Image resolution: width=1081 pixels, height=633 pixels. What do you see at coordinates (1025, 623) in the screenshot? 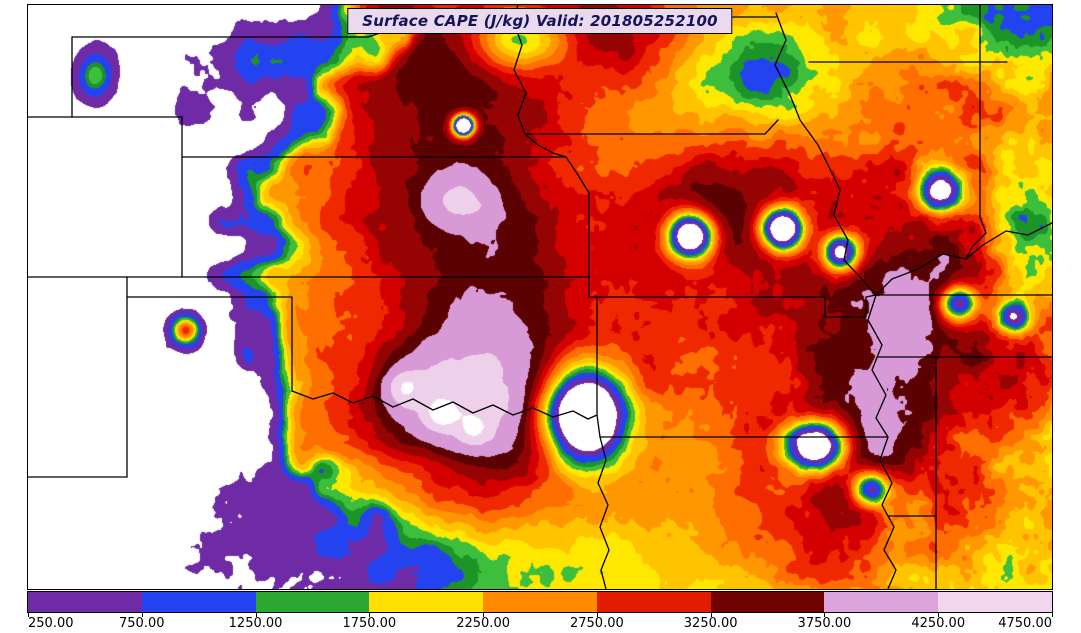
I see `colorbar-tick-label: 4750.00` at bounding box center [1025, 623].